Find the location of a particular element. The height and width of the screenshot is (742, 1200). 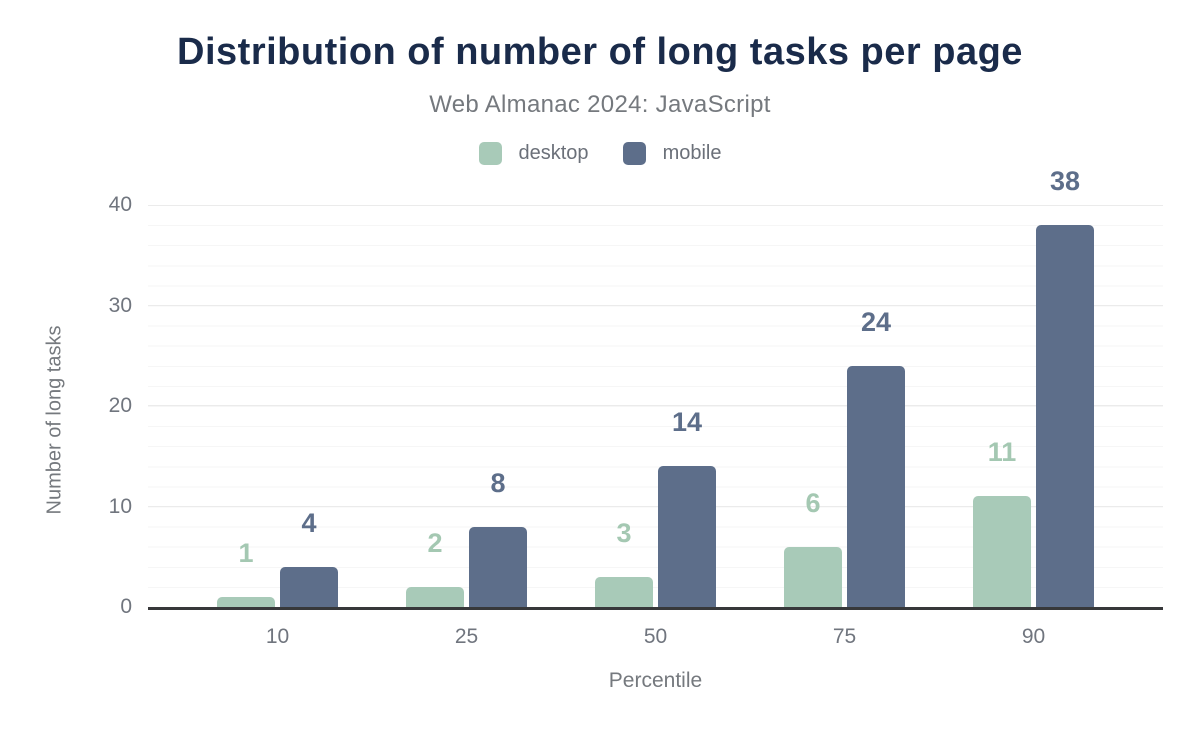

x-tick-label-90: 90 is located at coordinates (1033, 636).